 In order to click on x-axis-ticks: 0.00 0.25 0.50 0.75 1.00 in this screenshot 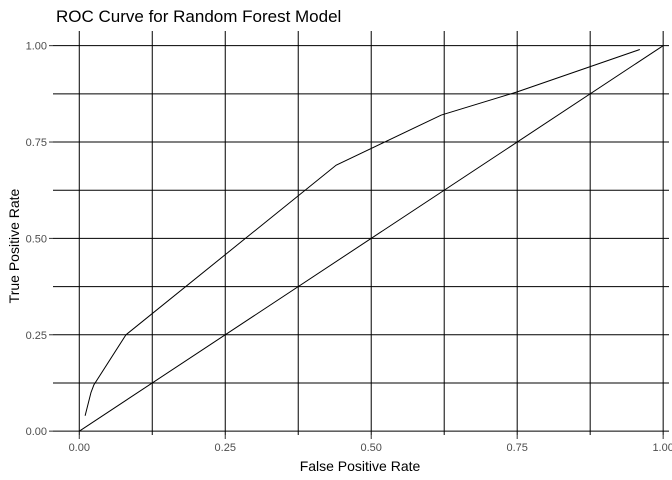, I will do `click(370, 444)`.